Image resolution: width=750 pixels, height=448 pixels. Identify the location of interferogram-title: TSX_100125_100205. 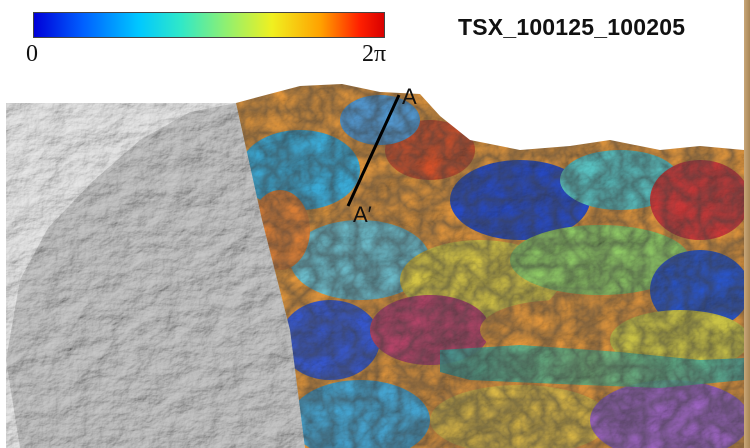
(572, 27).